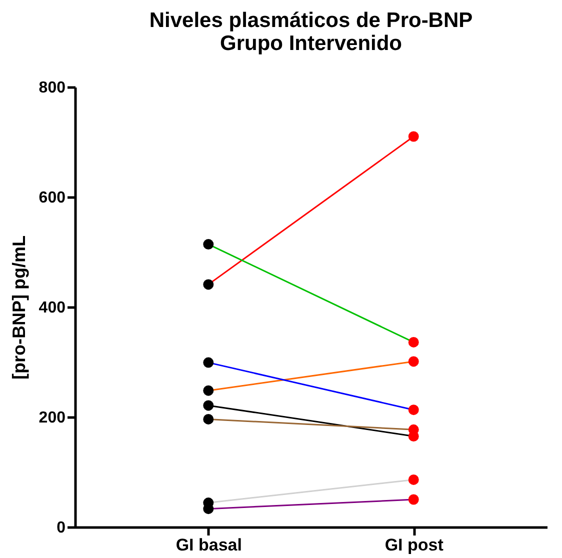 This screenshot has height=558, width=562. Describe the element at coordinates (52, 198) in the screenshot. I see `y-tick-label: 600` at that location.